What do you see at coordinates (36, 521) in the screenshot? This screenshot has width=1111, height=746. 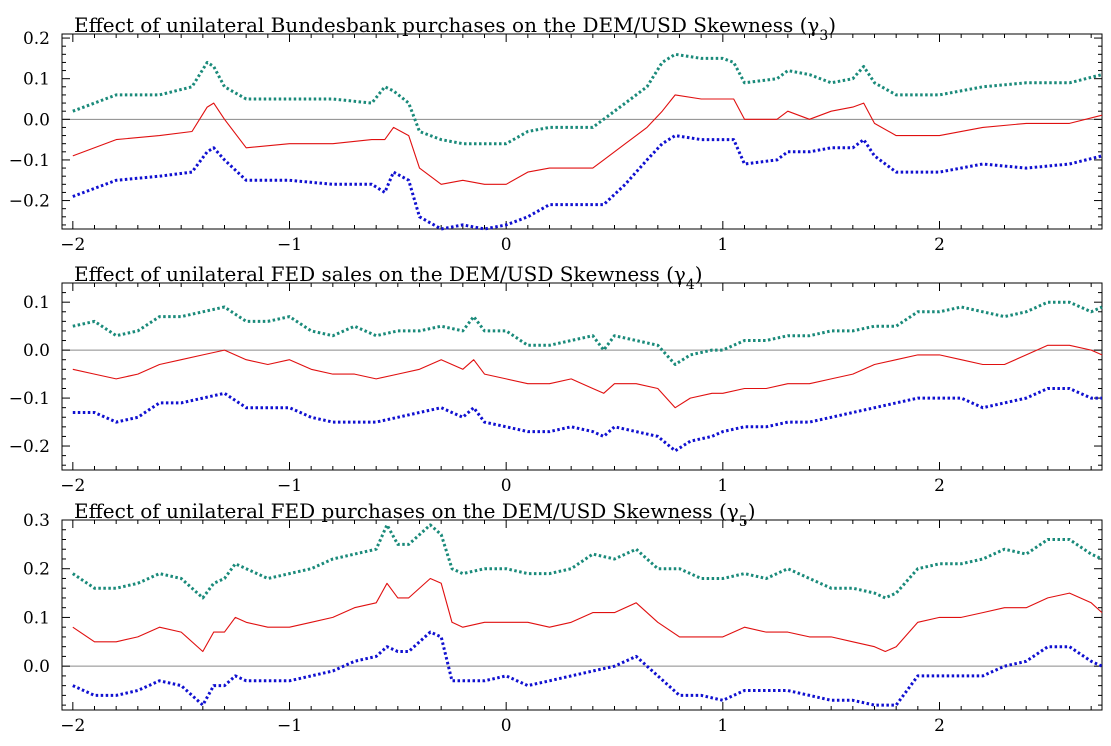 I see `y-tick-label: 0.3` at bounding box center [36, 521].